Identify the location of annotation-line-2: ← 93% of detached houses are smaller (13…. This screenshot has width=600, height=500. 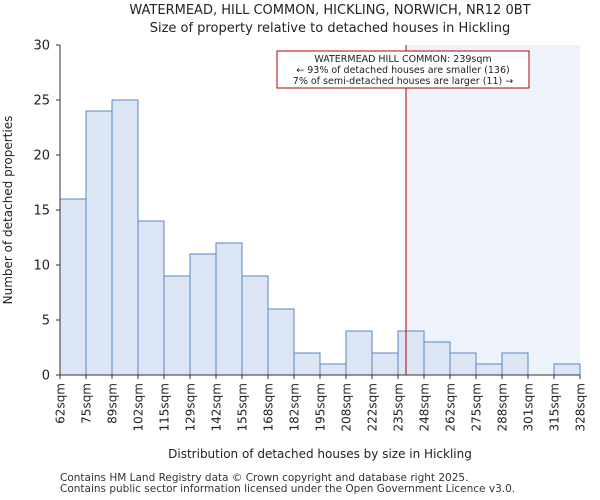
(402, 70).